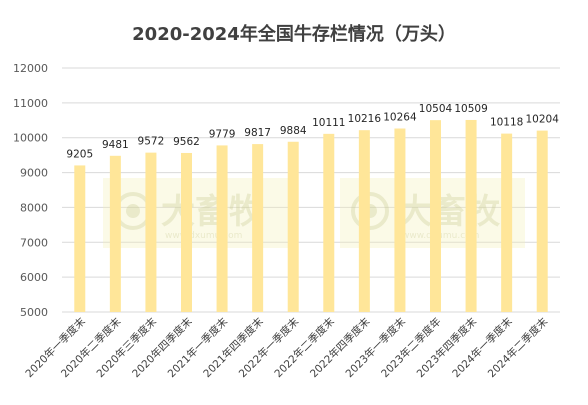 The image size is (588, 405). Describe the element at coordinates (198, 348) in the screenshot. I see `x-tick-label: 2021年一季度末` at that location.